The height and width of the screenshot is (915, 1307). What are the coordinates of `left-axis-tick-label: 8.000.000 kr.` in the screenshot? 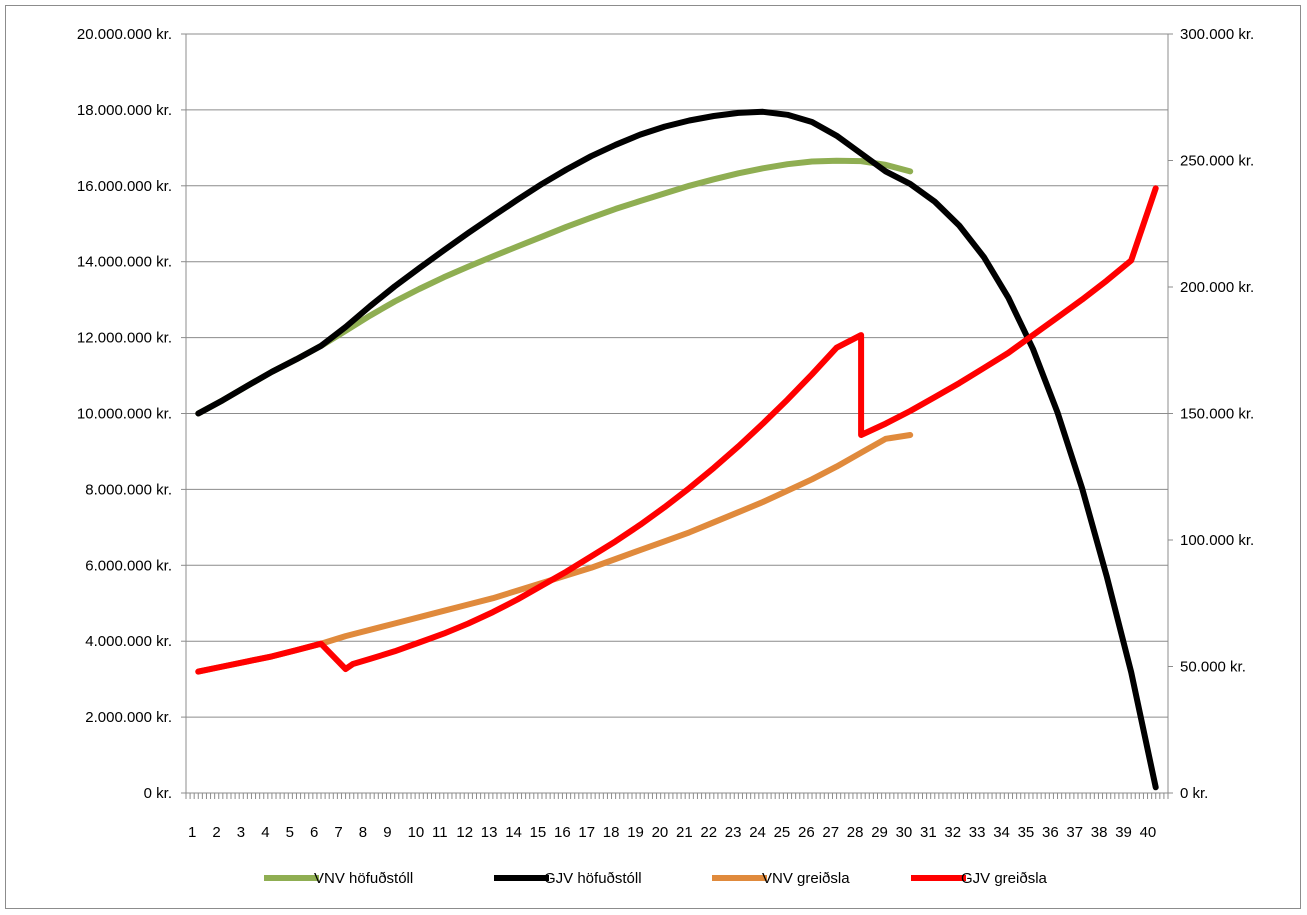 It's located at (128, 489).